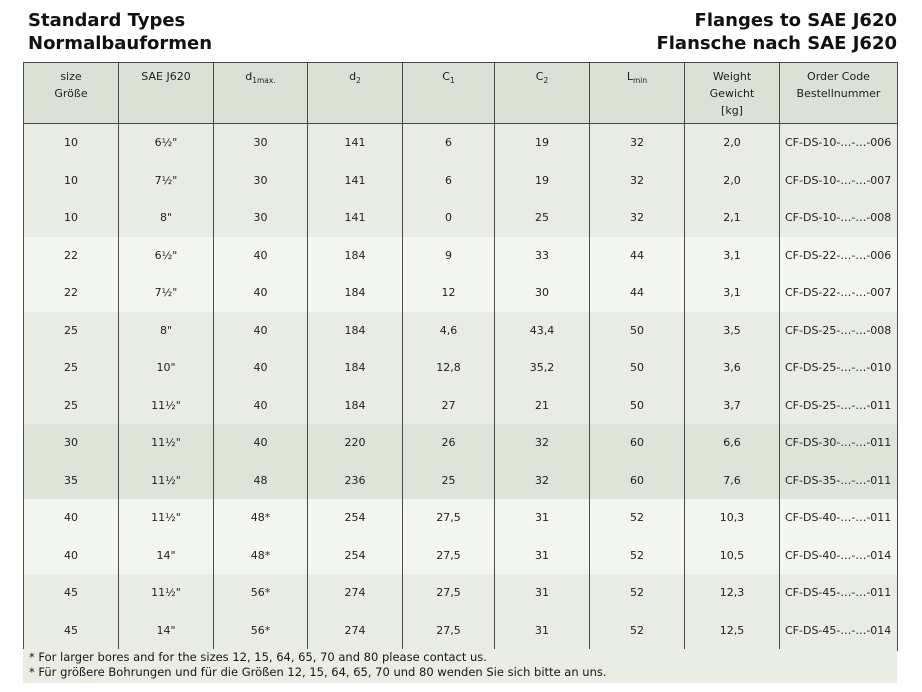 This screenshot has height=692, width=922. Describe the element at coordinates (838, 93) in the screenshot. I see `col-header-code: Order Code Bestellnummer` at that location.